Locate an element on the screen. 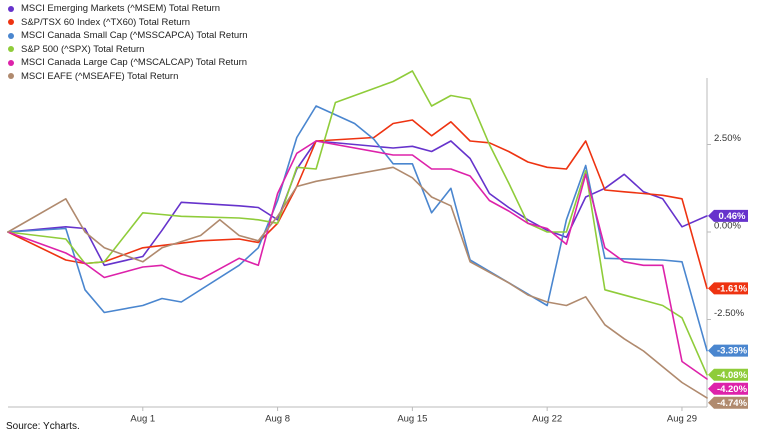 The image size is (771, 435). end-value-label: -4.74% is located at coordinates (732, 403).